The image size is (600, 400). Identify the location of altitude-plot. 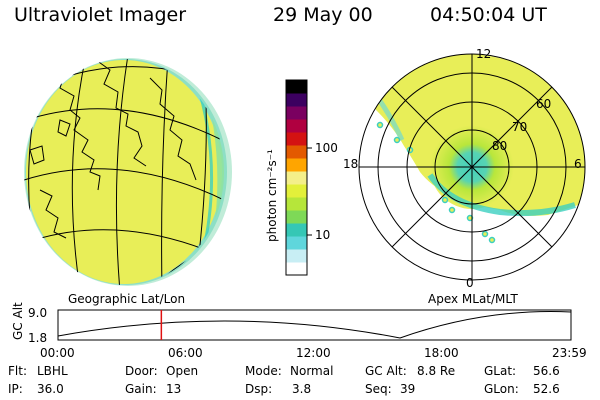
(314, 325).